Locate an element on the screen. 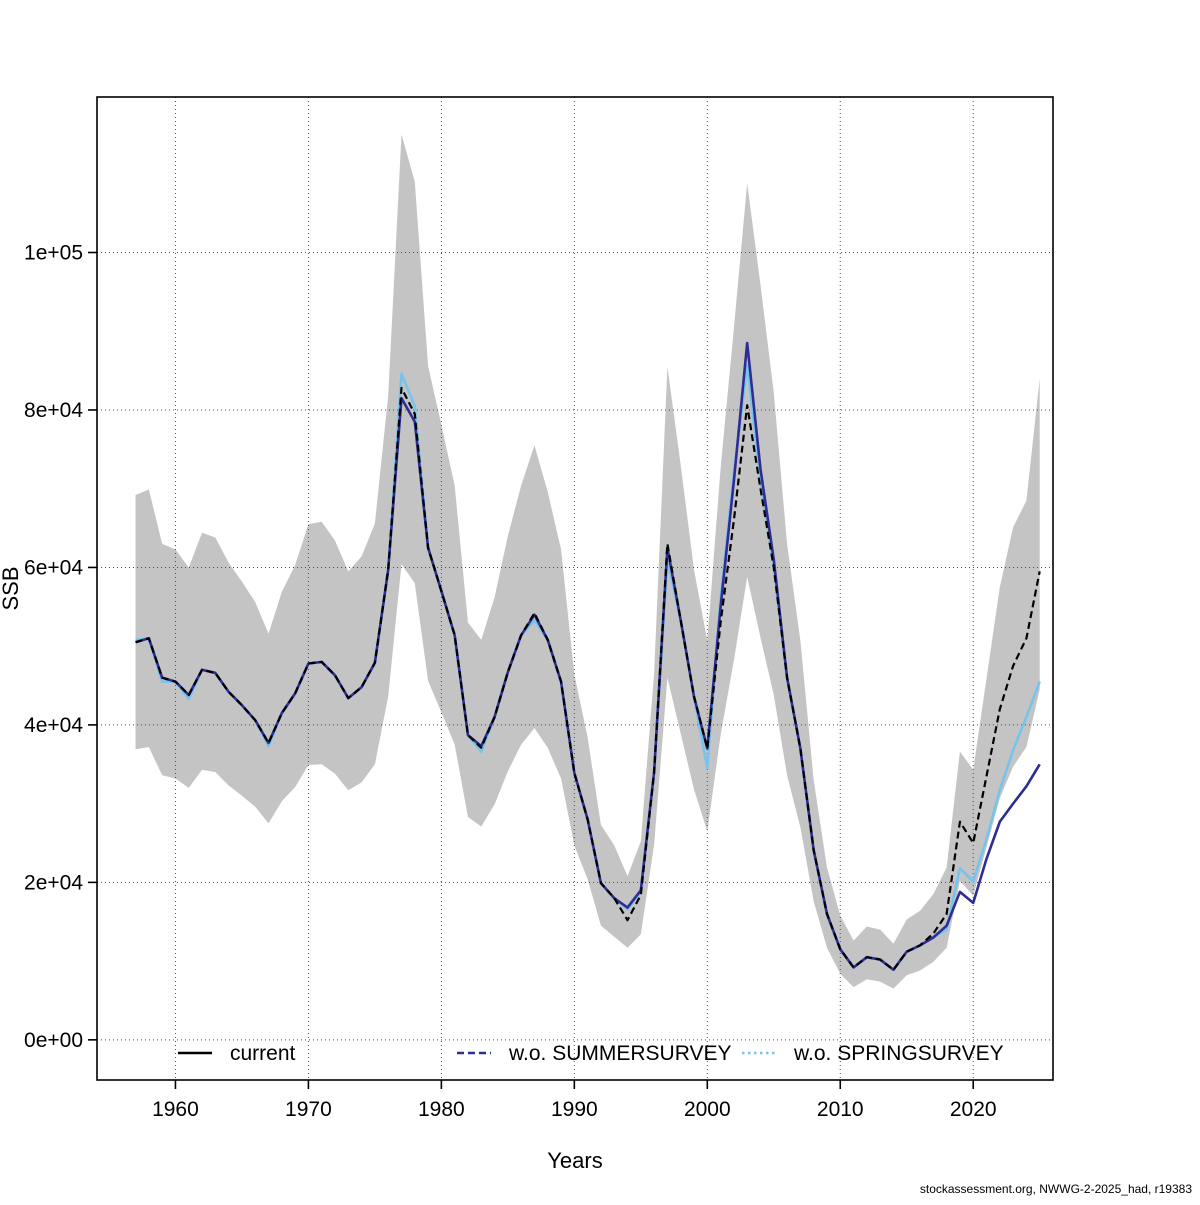 Image resolution: width=1200 pixels, height=1205 pixels. y-axis-title: SSB is located at coordinates (11, 588).